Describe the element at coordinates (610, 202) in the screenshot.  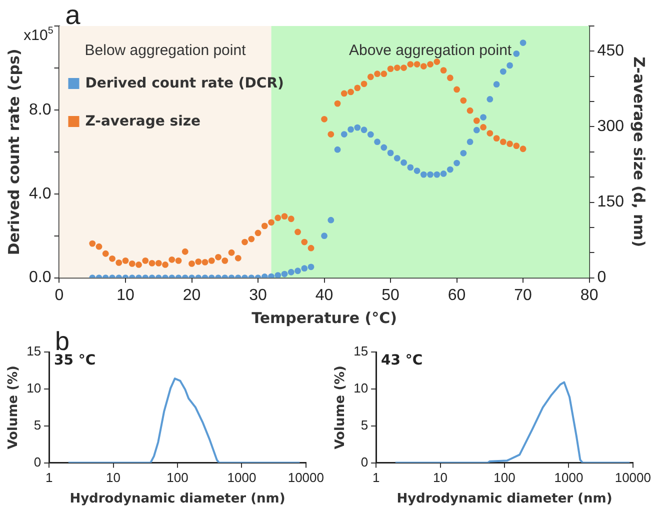
I see `y2-tick-label: 150` at that location.